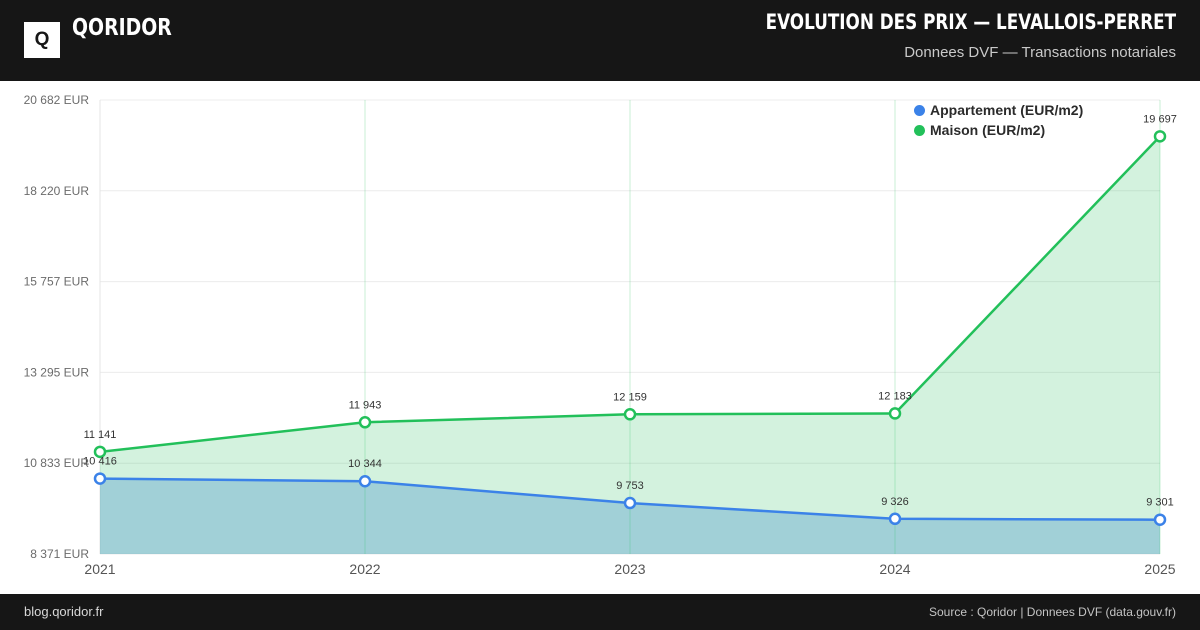 This screenshot has height=630, width=1200. What do you see at coordinates (630, 486) in the screenshot?
I see `data-label-appartement: 9 753` at bounding box center [630, 486].